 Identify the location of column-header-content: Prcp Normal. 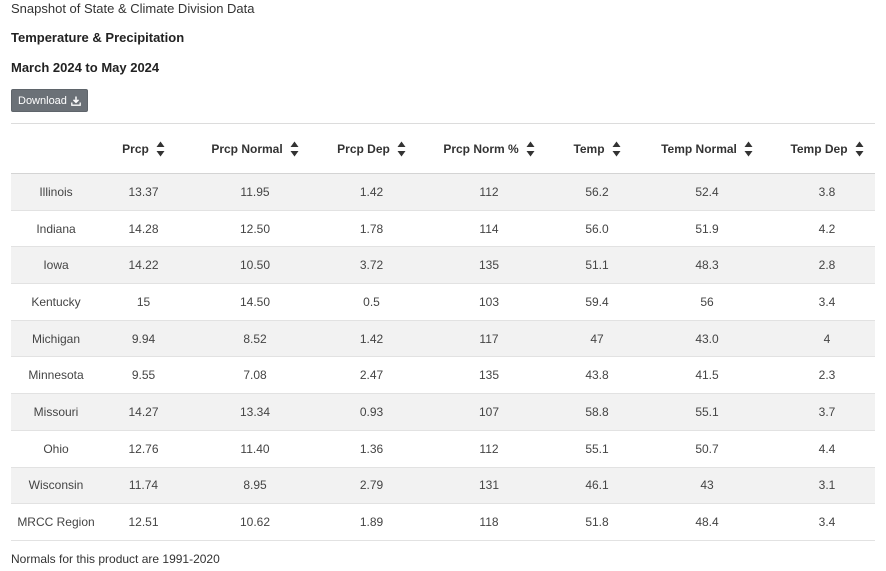
(255, 149).